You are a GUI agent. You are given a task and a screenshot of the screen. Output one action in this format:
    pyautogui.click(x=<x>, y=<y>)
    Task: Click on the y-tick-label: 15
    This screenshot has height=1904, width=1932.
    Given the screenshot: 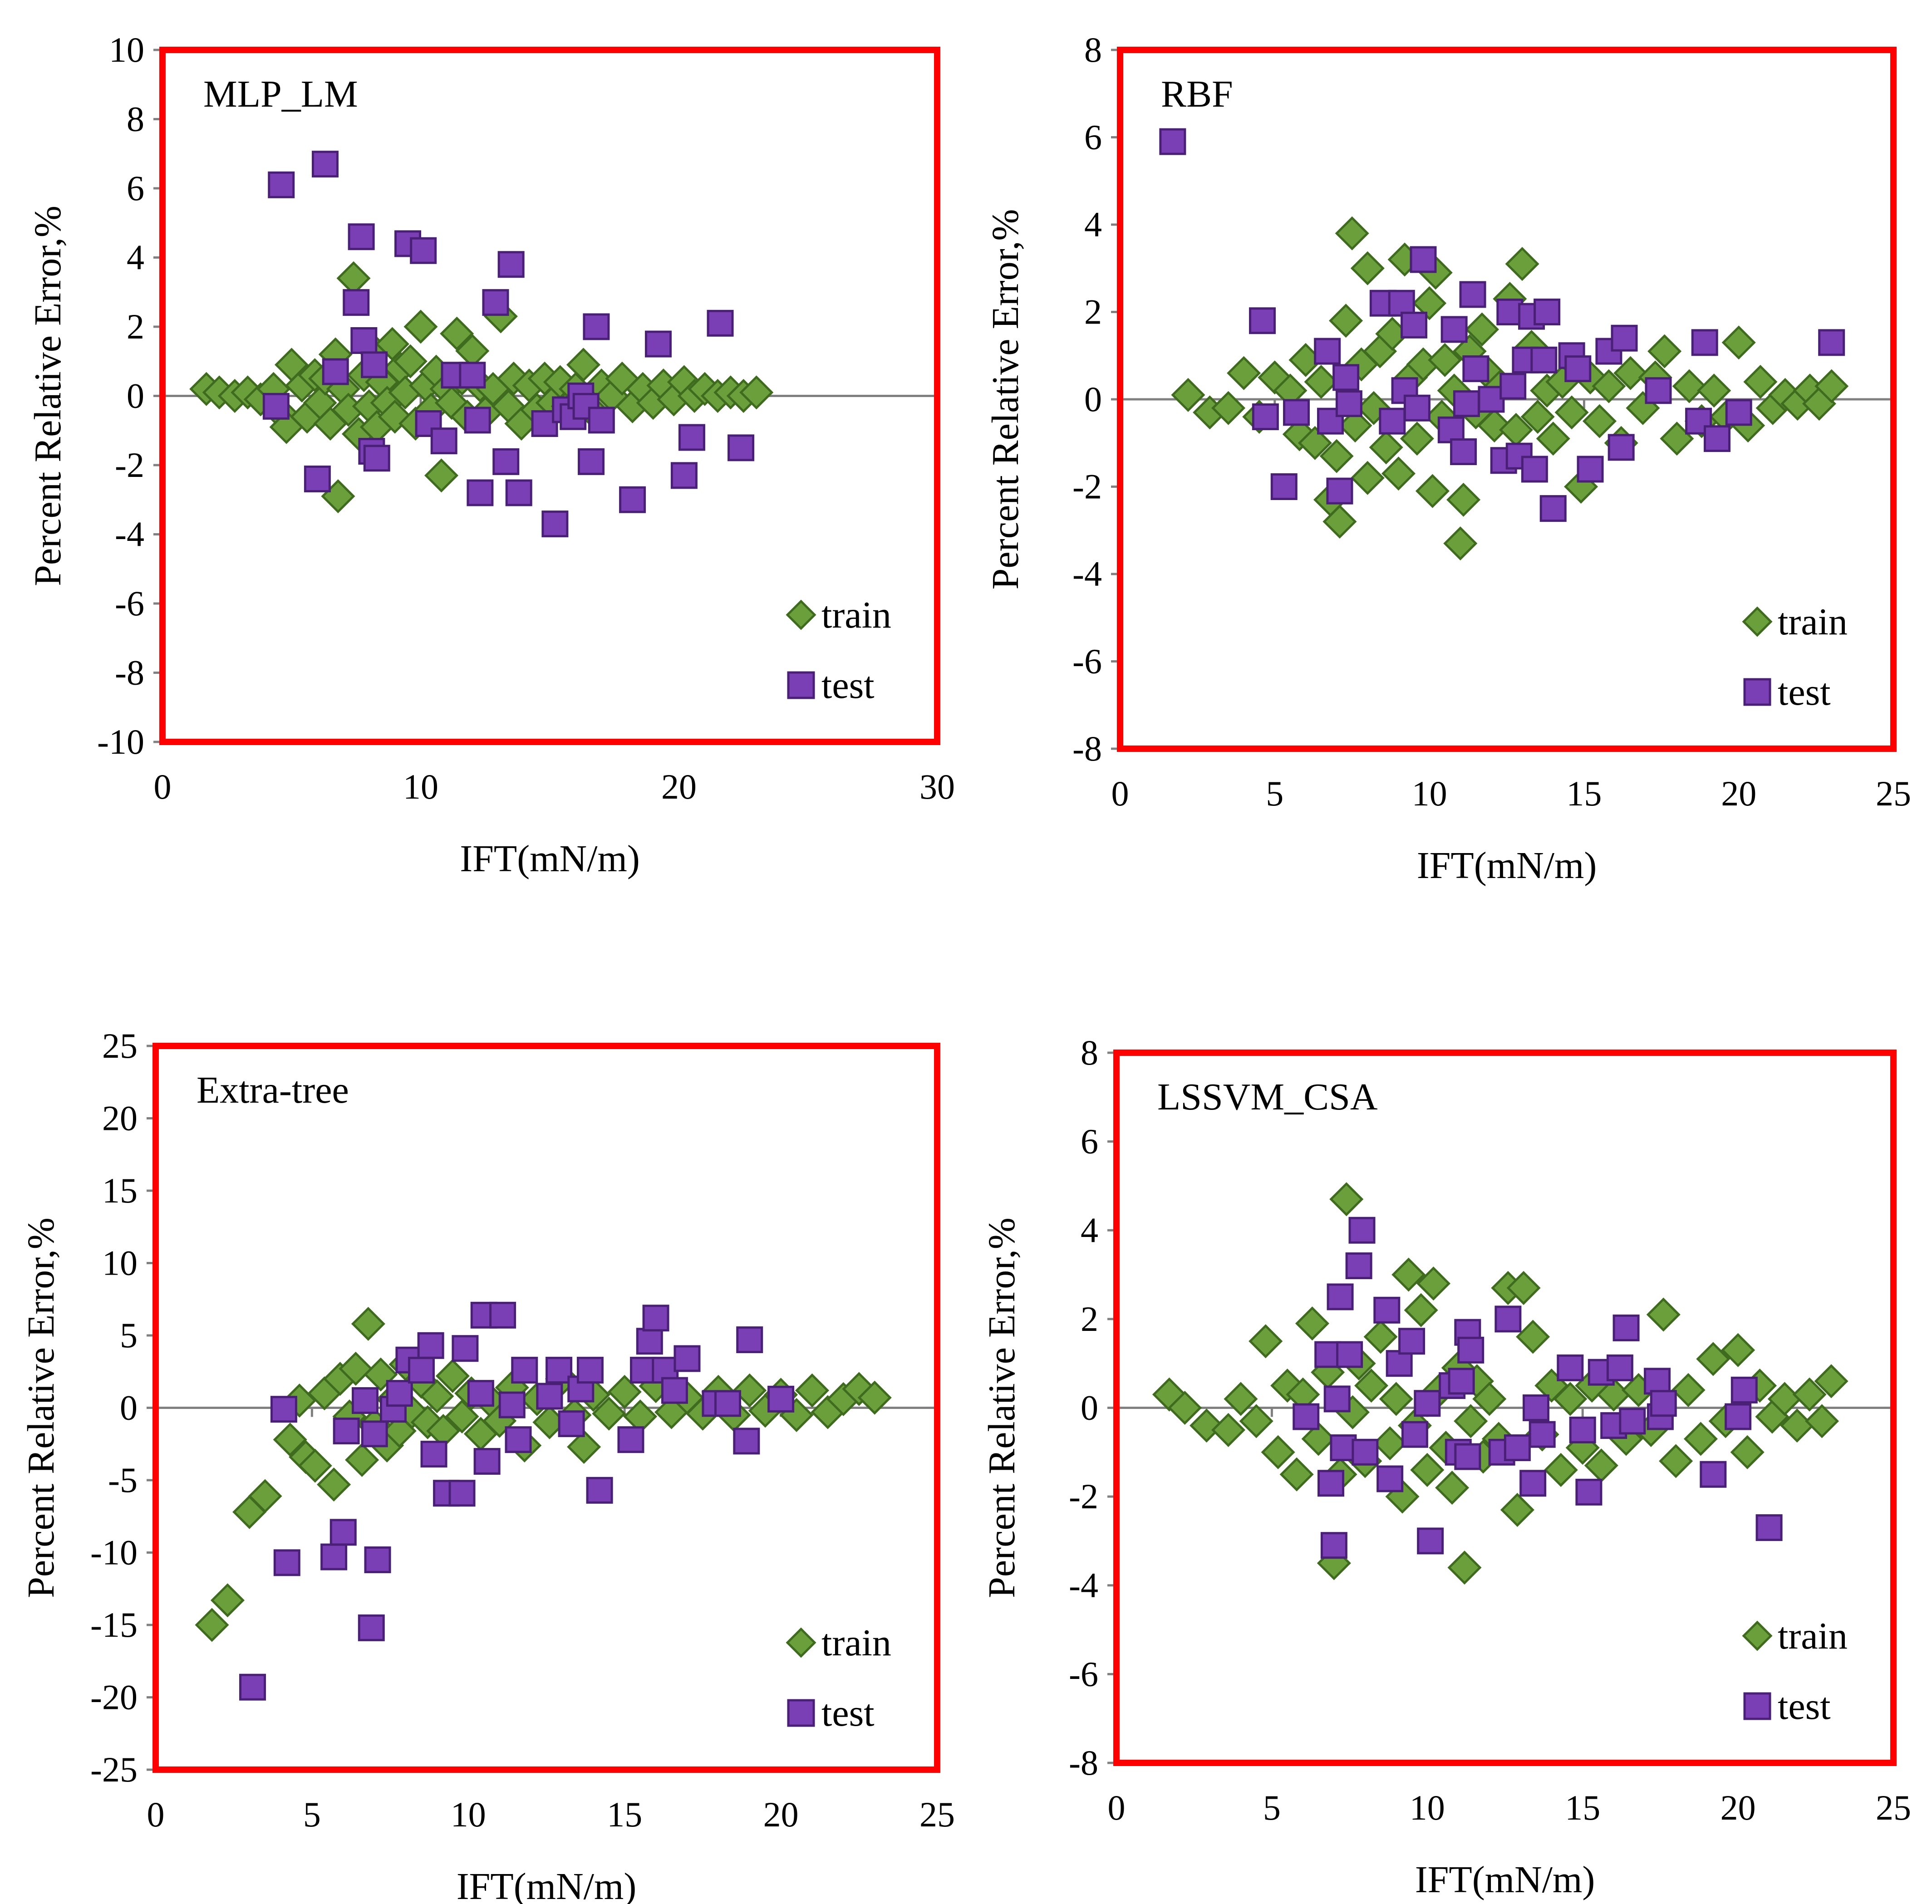 What is the action you would take?
    pyautogui.click(x=120, y=1190)
    